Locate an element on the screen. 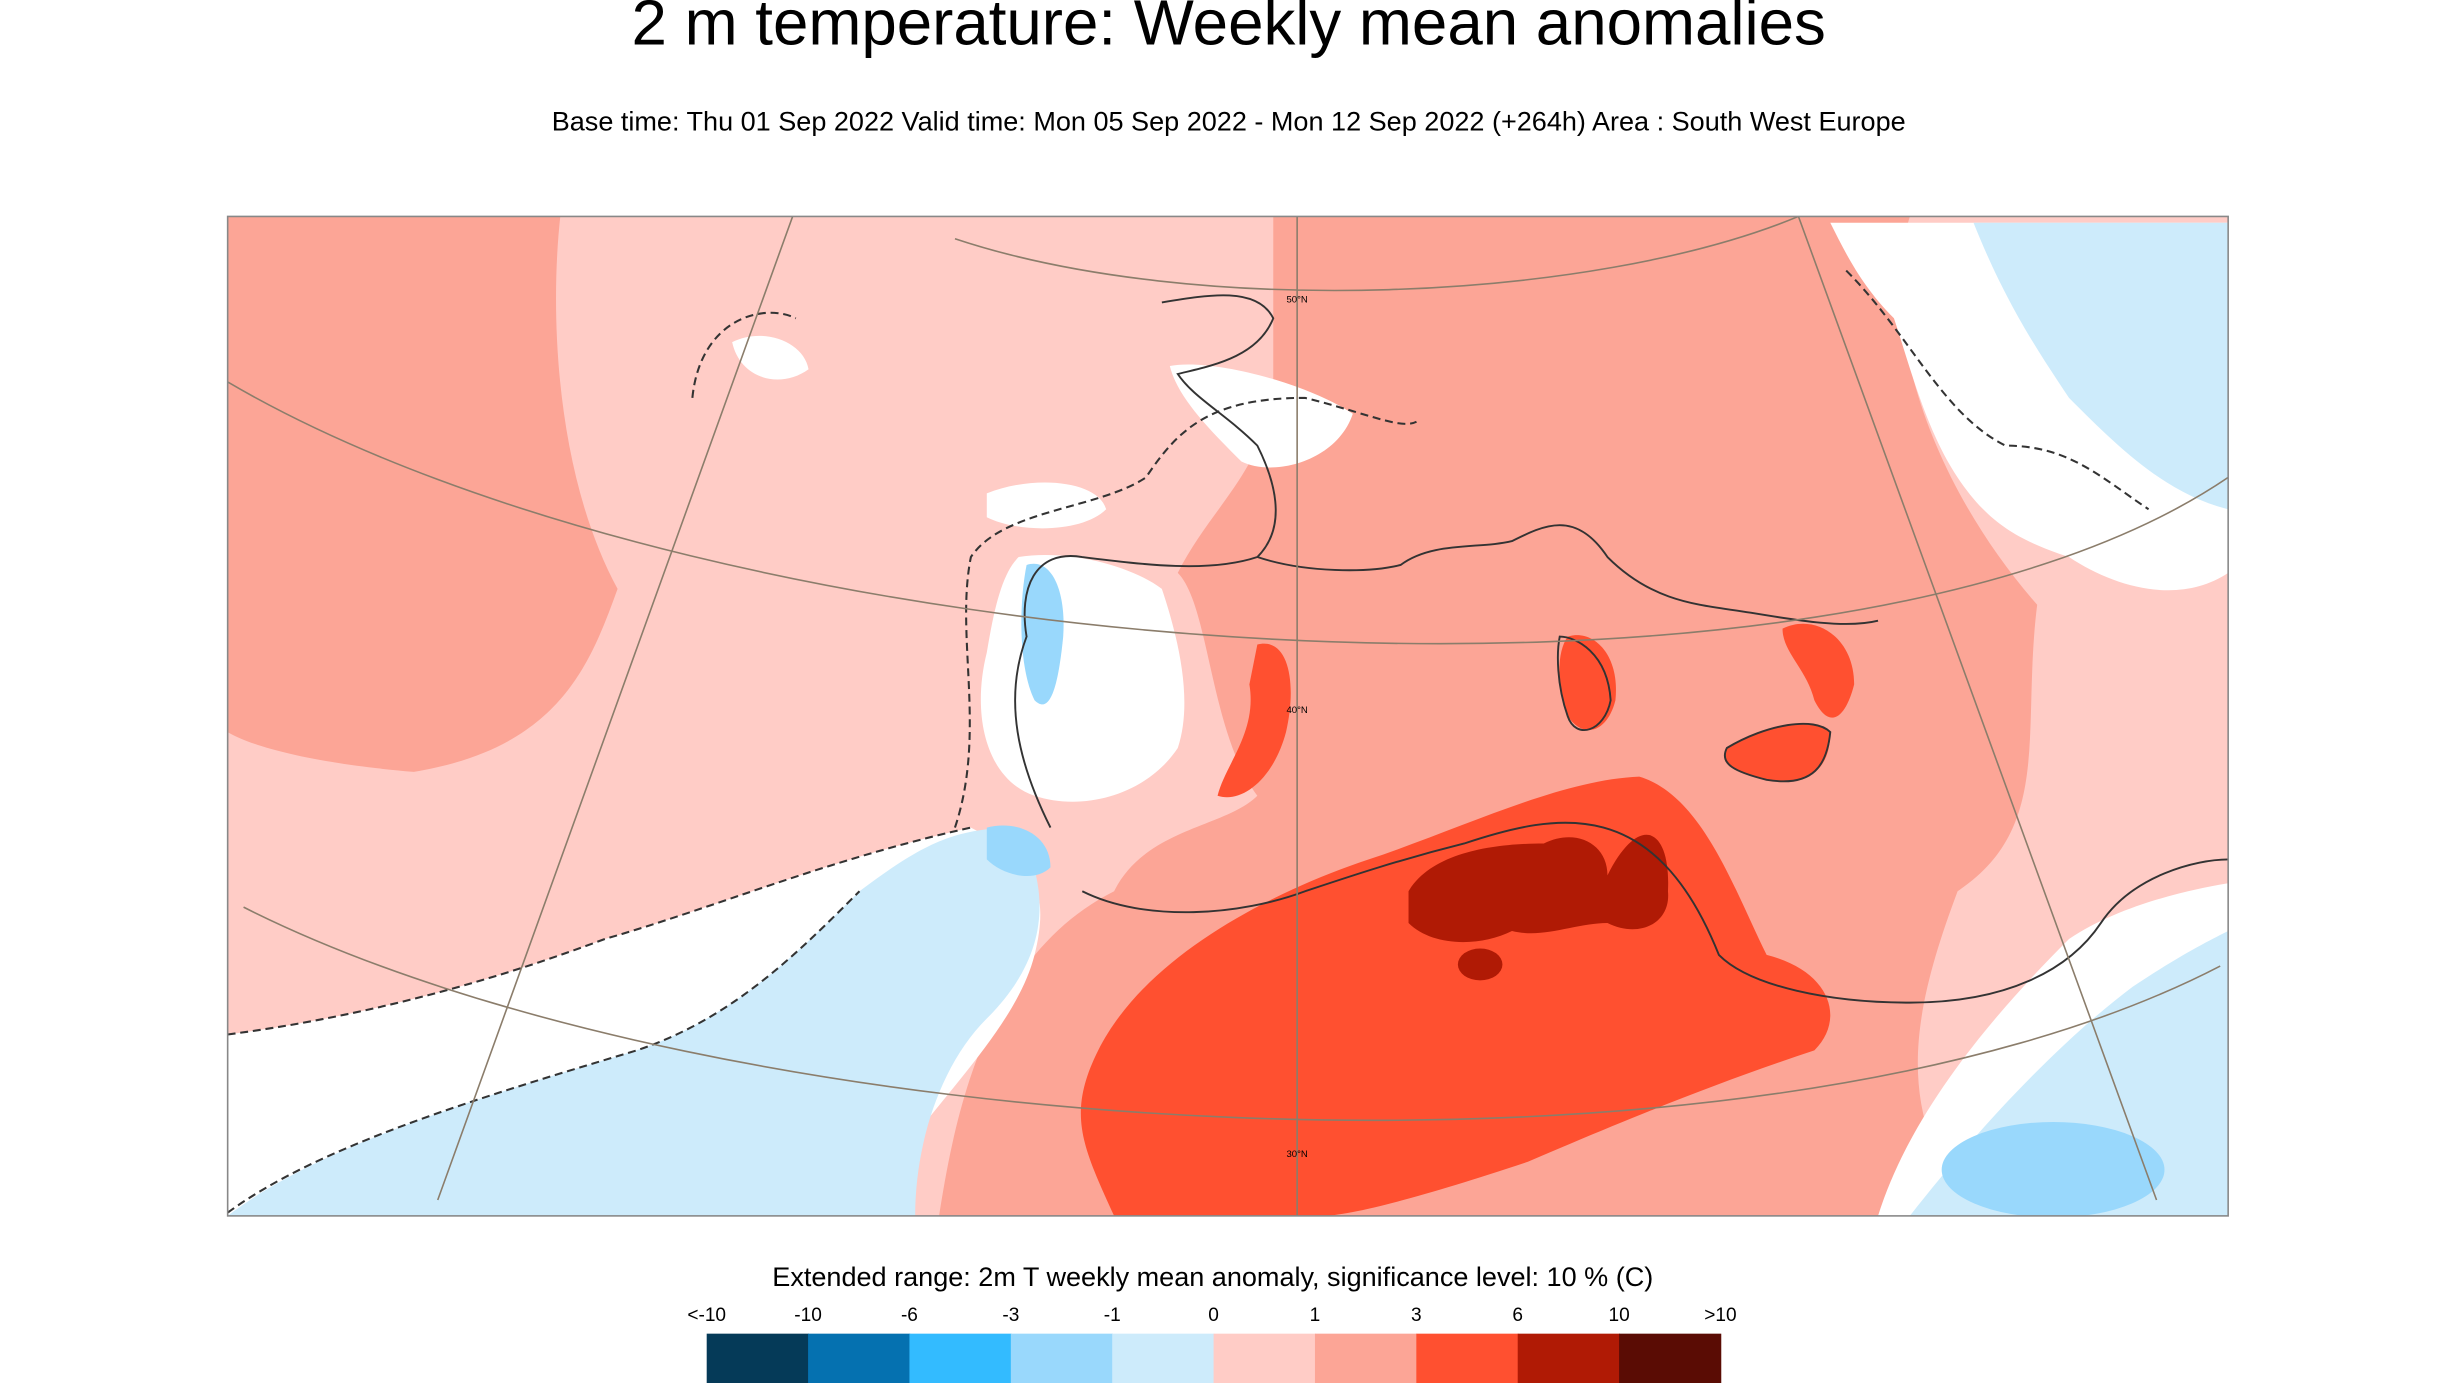 This screenshot has width=2459, height=1383. latitude-label: 40°N is located at coordinates (1296, 710).